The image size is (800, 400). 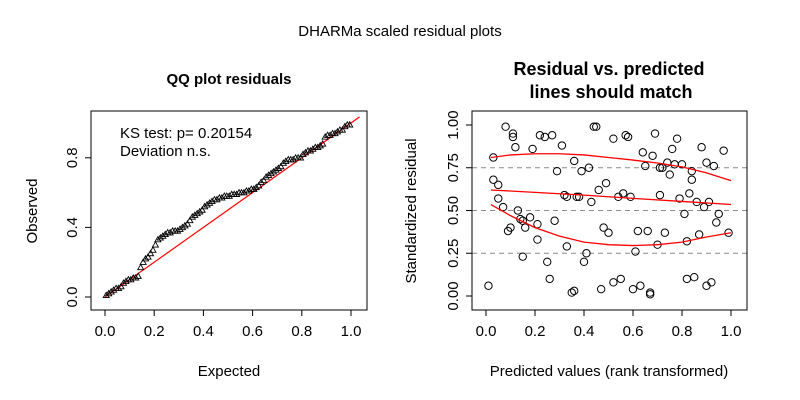 What do you see at coordinates (186, 133) in the screenshot?
I see `qq-ks-test-annotation: KS test: p= 0.20154` at bounding box center [186, 133].